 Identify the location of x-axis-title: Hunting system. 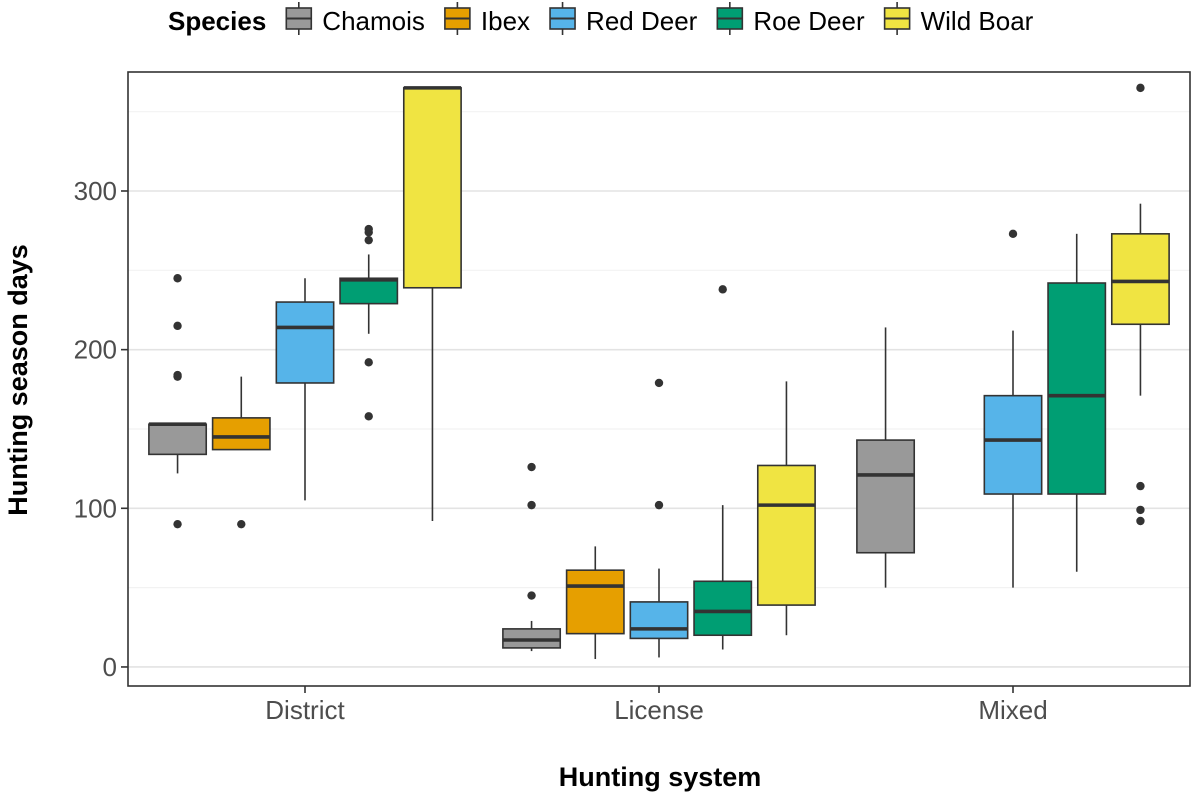
(660, 777).